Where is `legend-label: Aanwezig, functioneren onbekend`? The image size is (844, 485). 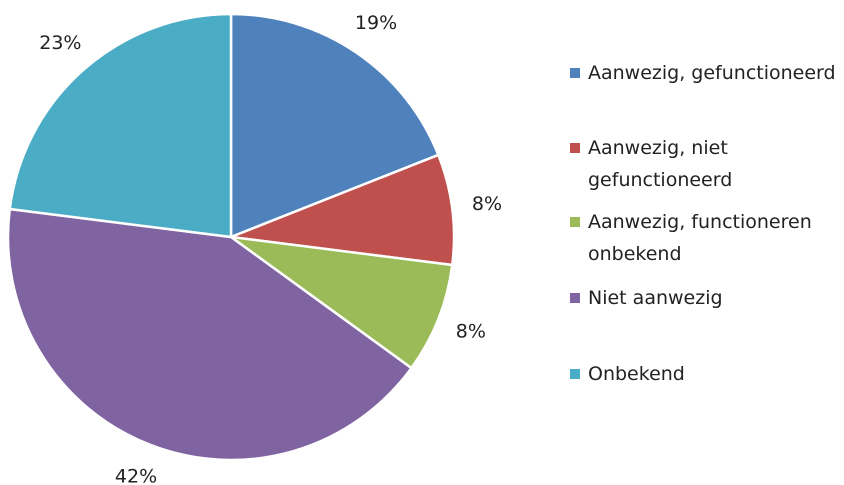
legend-label: Aanwezig, functioneren onbekend is located at coordinates (700, 238).